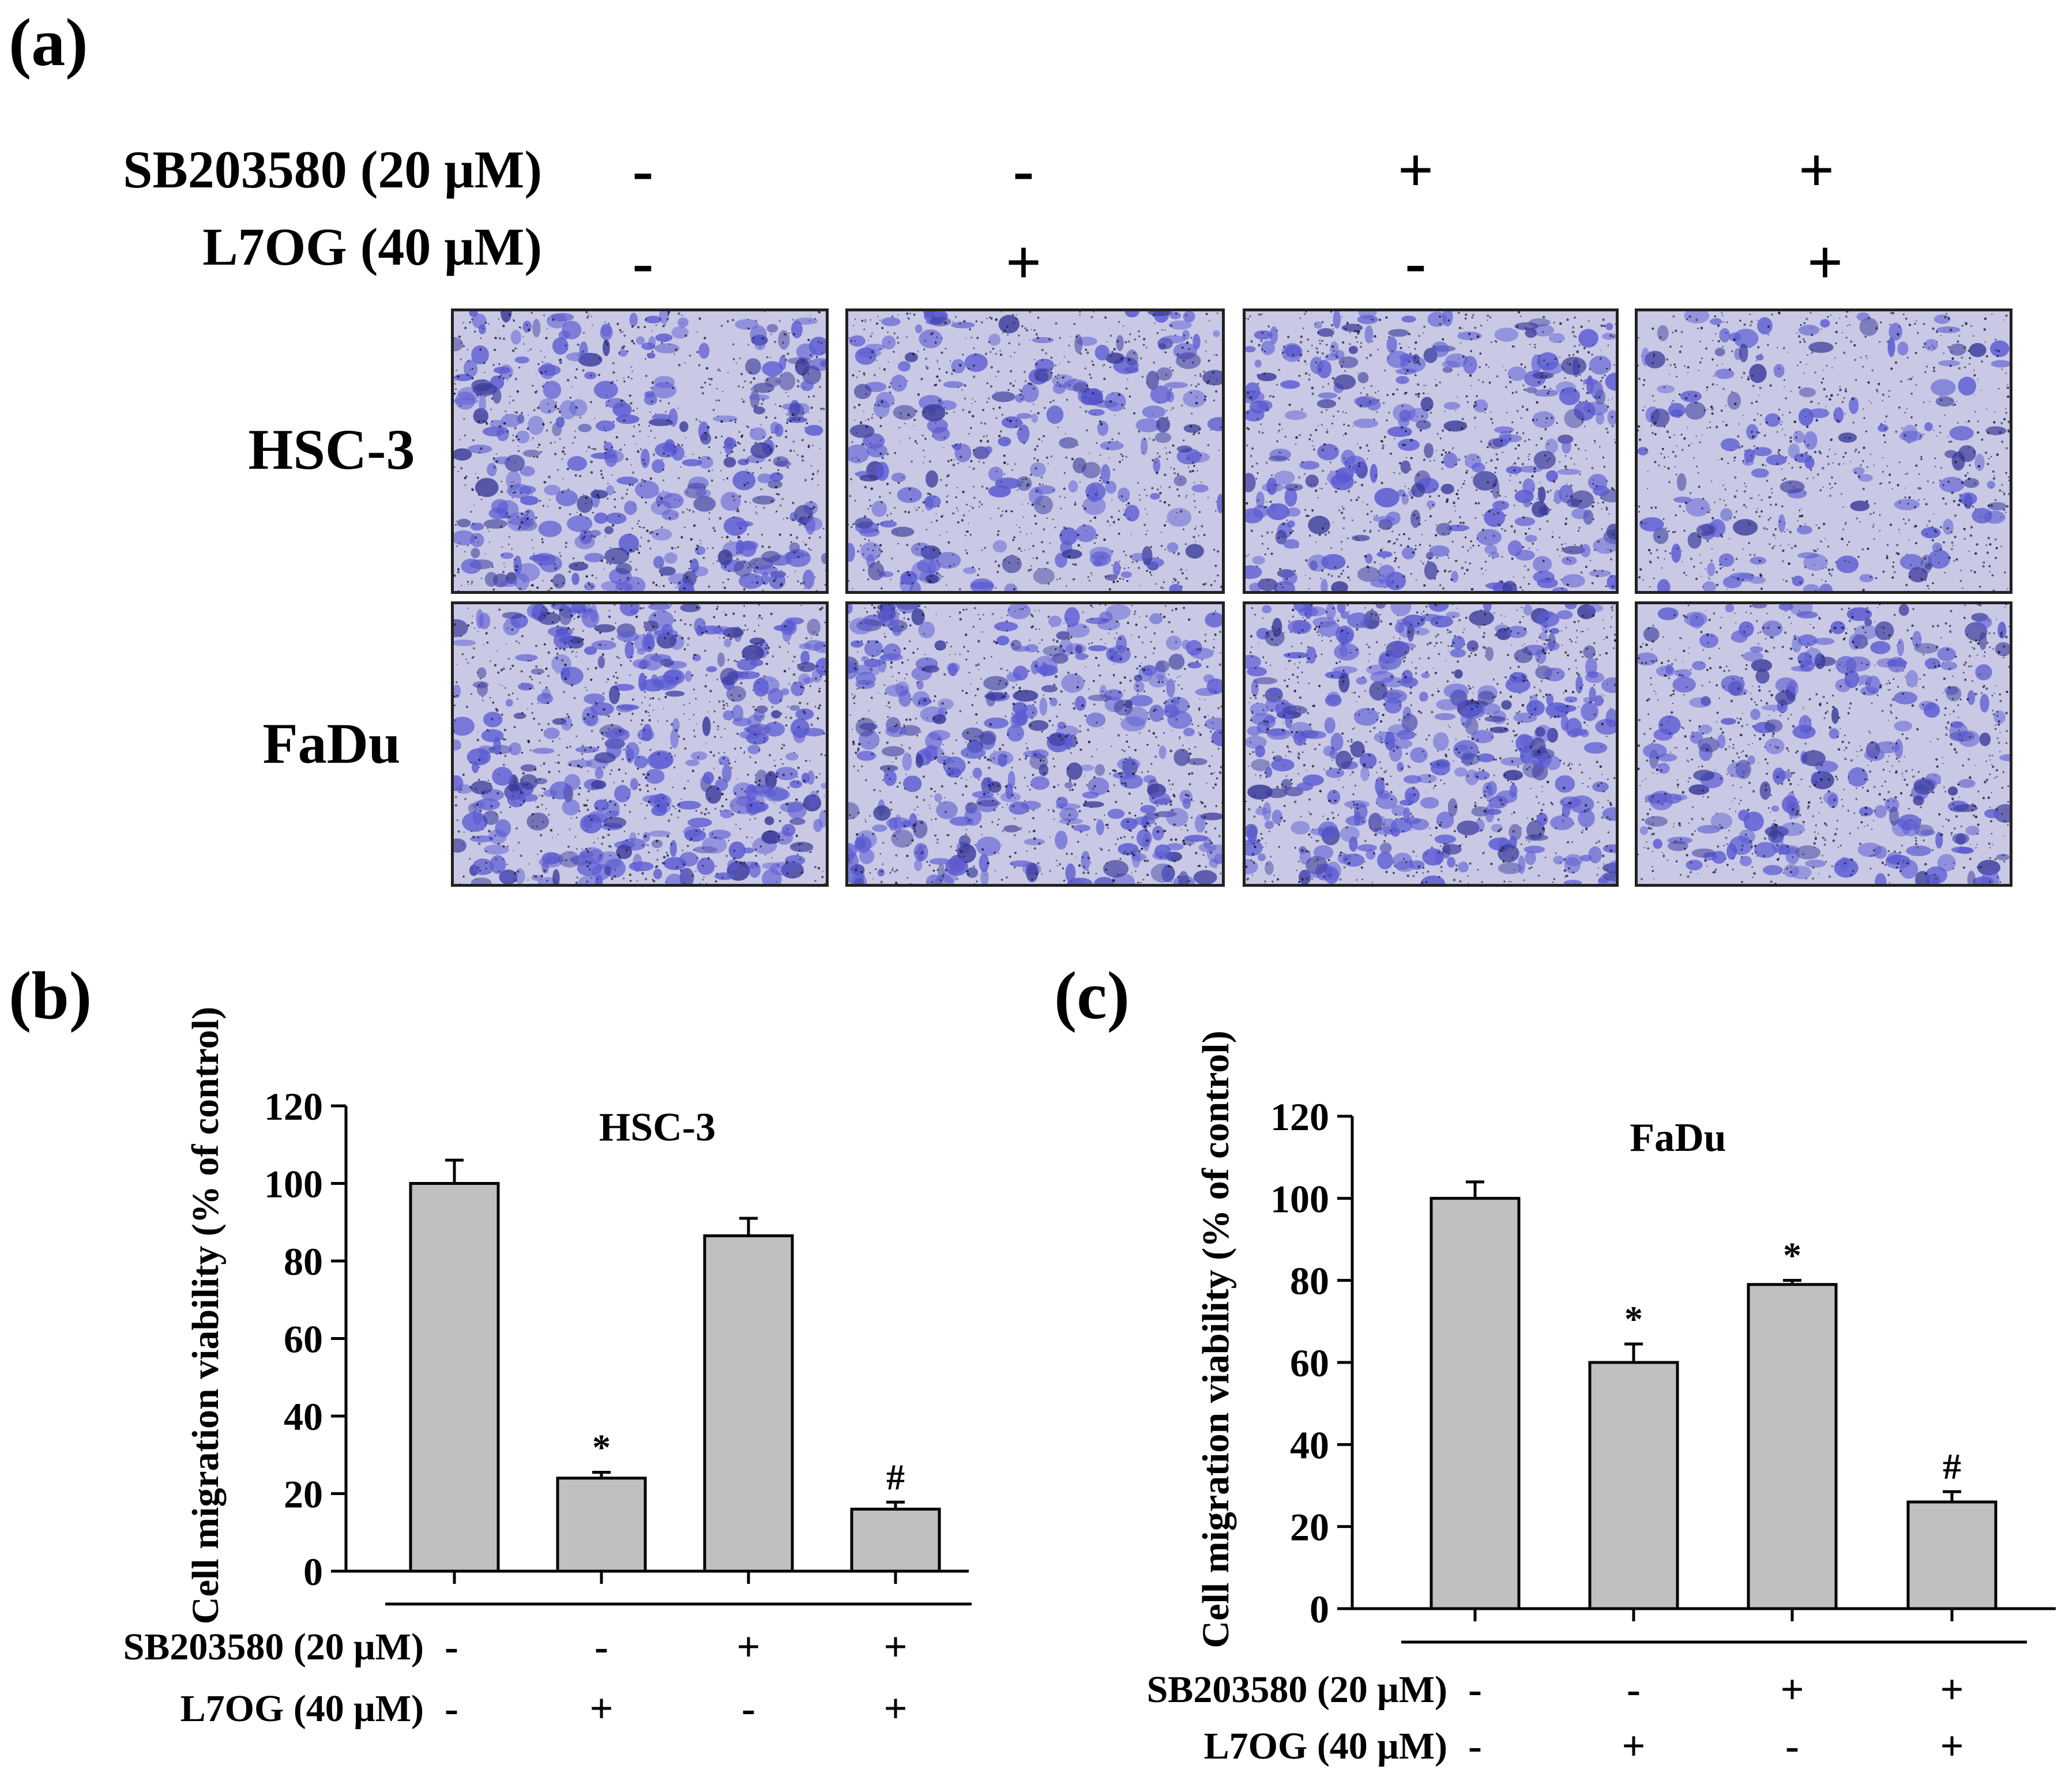 Image resolution: width=2069 pixels, height=1792 pixels. What do you see at coordinates (1024, 262) in the screenshot?
I see `panel-a-l7og-sign-2: +` at bounding box center [1024, 262].